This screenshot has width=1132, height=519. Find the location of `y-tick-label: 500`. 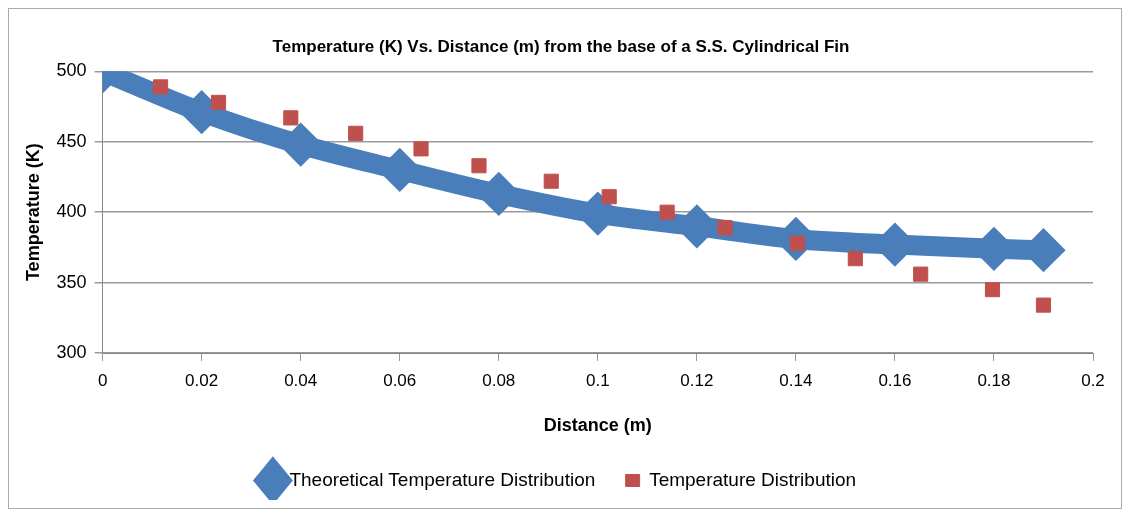

y-tick-label: 500 is located at coordinates (71, 70).